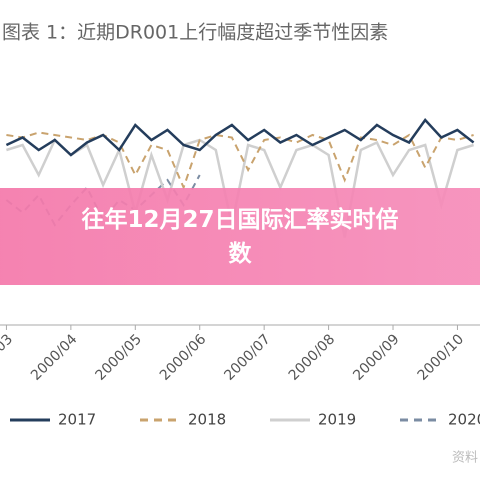  What do you see at coordinates (376, 357) in the screenshot?
I see `x-tick-label: 2000/09` at bounding box center [376, 357].